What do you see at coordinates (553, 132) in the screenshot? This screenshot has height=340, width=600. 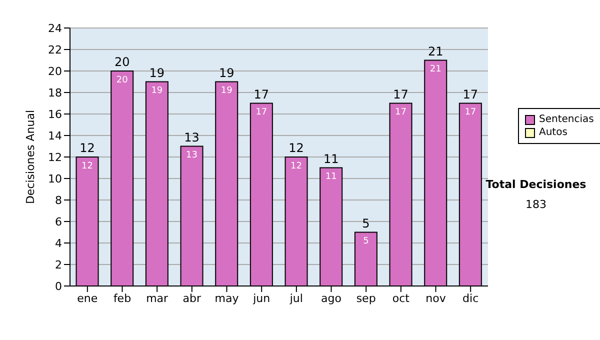 I see `legend-label: Autos` at bounding box center [553, 132].